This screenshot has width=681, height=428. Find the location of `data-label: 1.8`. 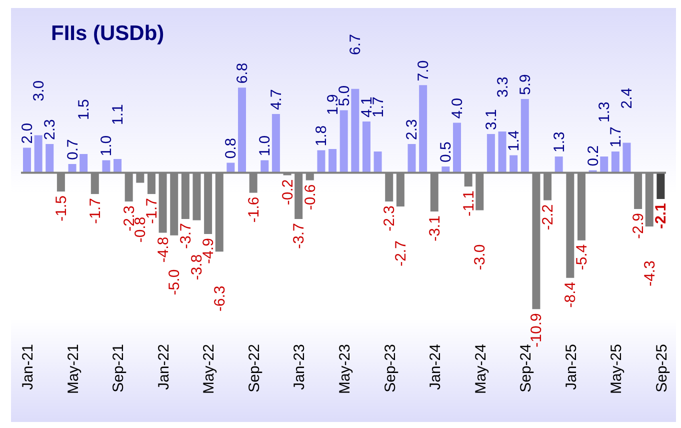

data-label: 1.8 is located at coordinates (321, 135).